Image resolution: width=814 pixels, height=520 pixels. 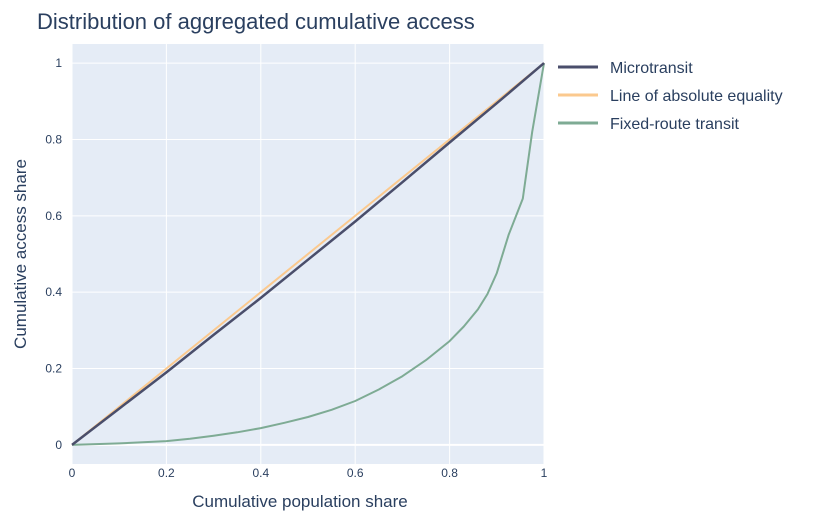 What do you see at coordinates (72, 473) in the screenshot?
I see `x-tick-label: 0` at bounding box center [72, 473].